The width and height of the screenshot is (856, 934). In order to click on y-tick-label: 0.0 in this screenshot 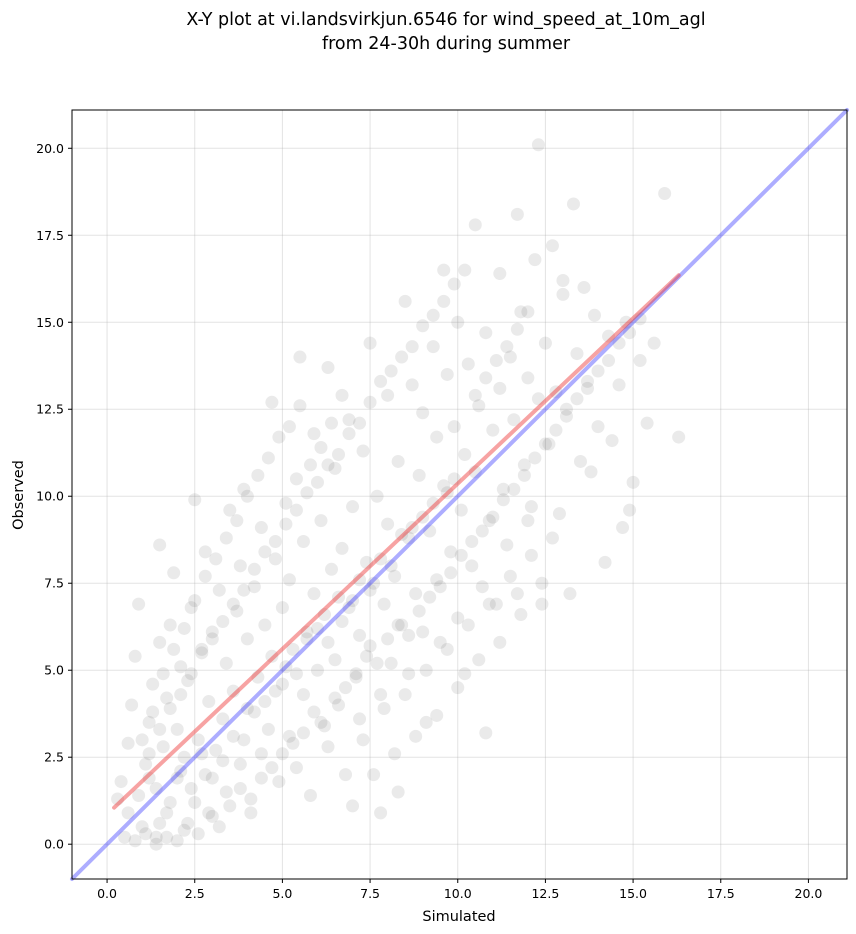, I will do `click(54, 844)`.